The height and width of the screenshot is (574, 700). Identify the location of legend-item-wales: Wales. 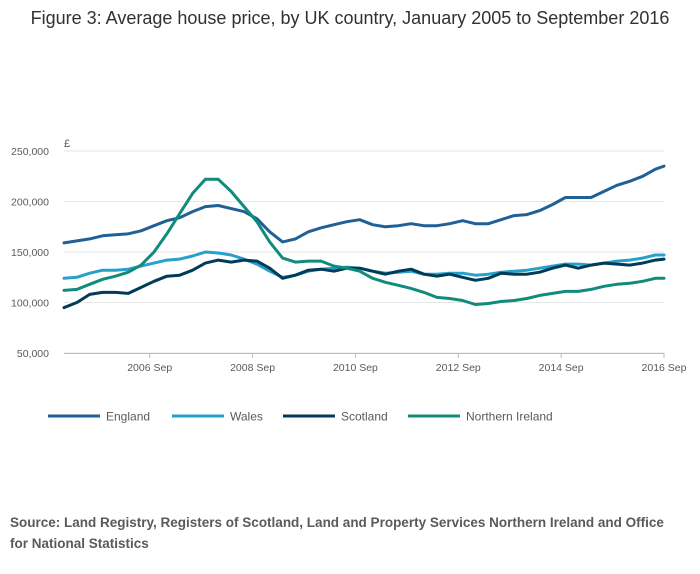
(217, 417).